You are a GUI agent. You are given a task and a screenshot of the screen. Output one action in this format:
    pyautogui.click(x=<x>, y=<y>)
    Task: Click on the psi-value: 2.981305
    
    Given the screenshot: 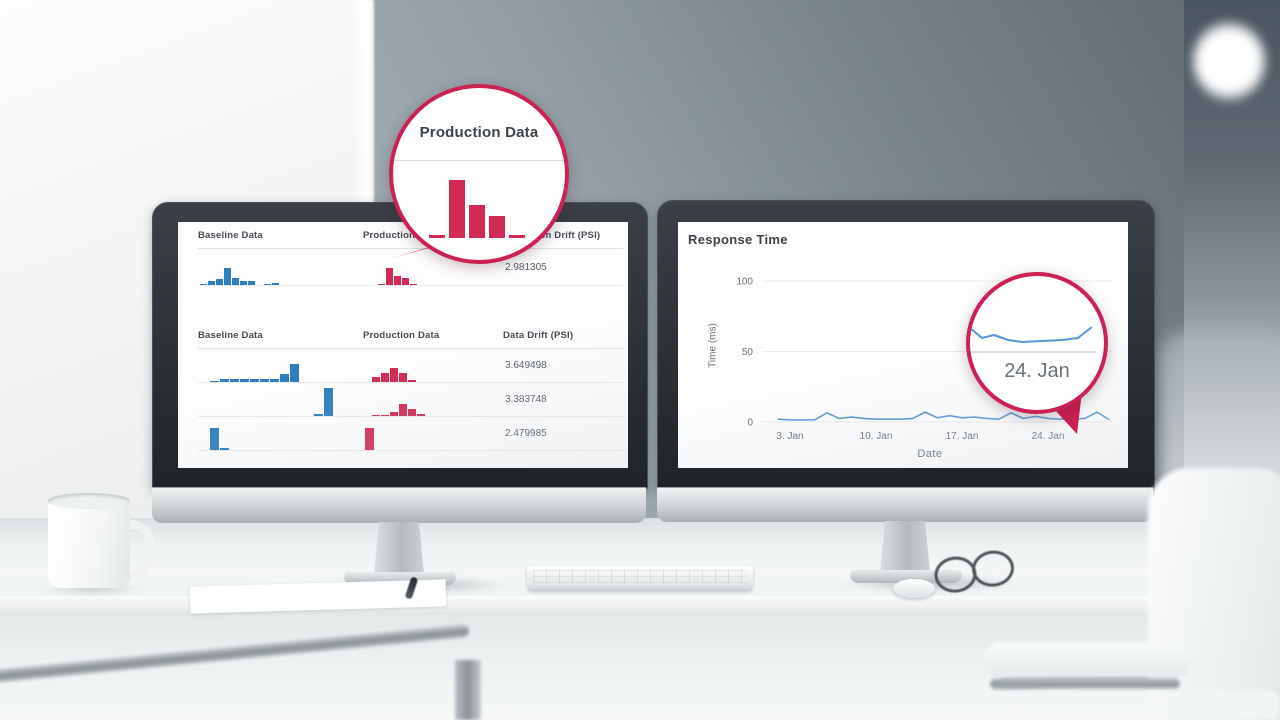 What is the action you would take?
    pyautogui.click(x=526, y=267)
    